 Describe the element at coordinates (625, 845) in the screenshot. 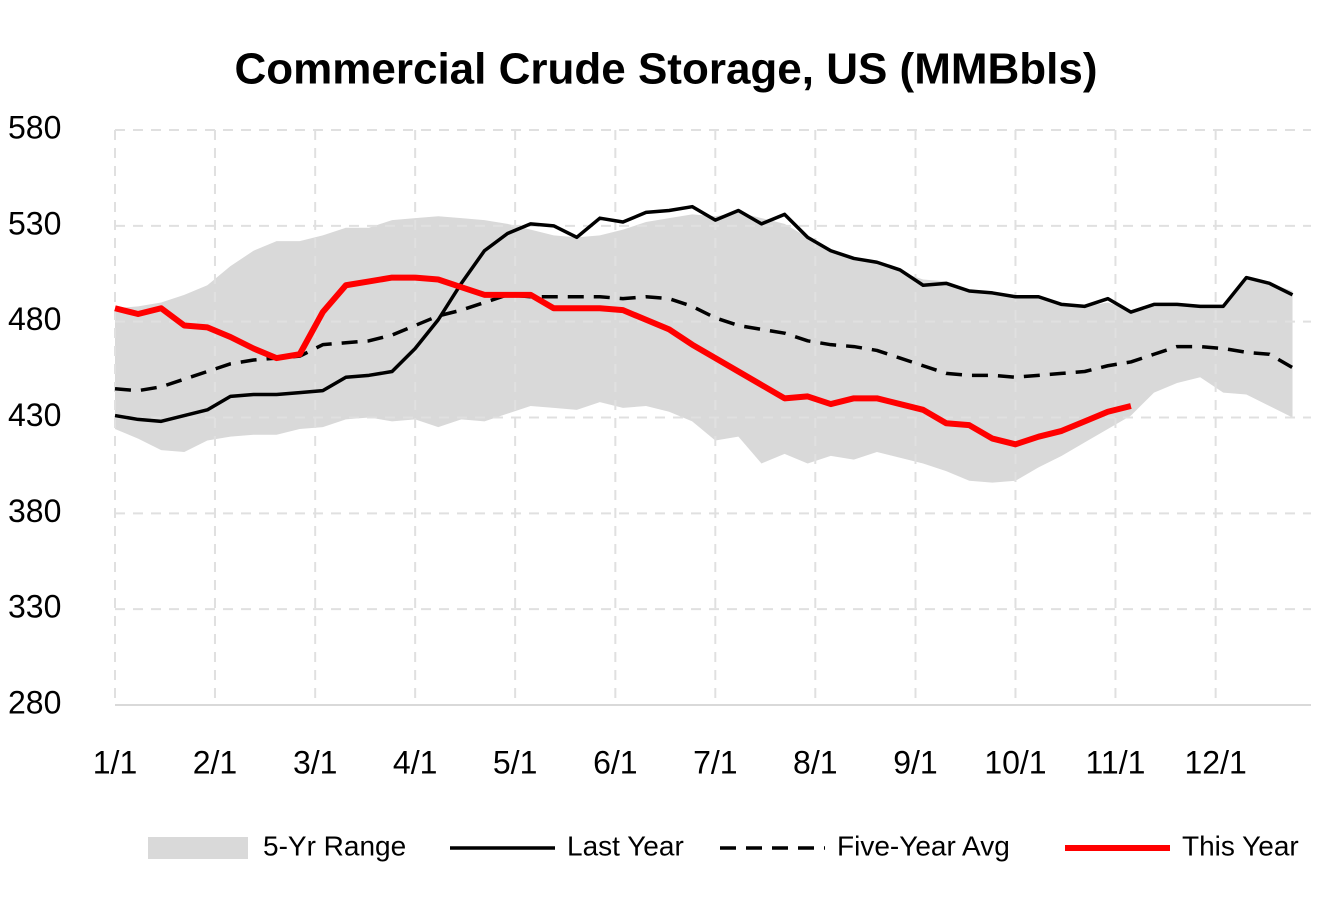

I see `legend-label: Last Year` at that location.